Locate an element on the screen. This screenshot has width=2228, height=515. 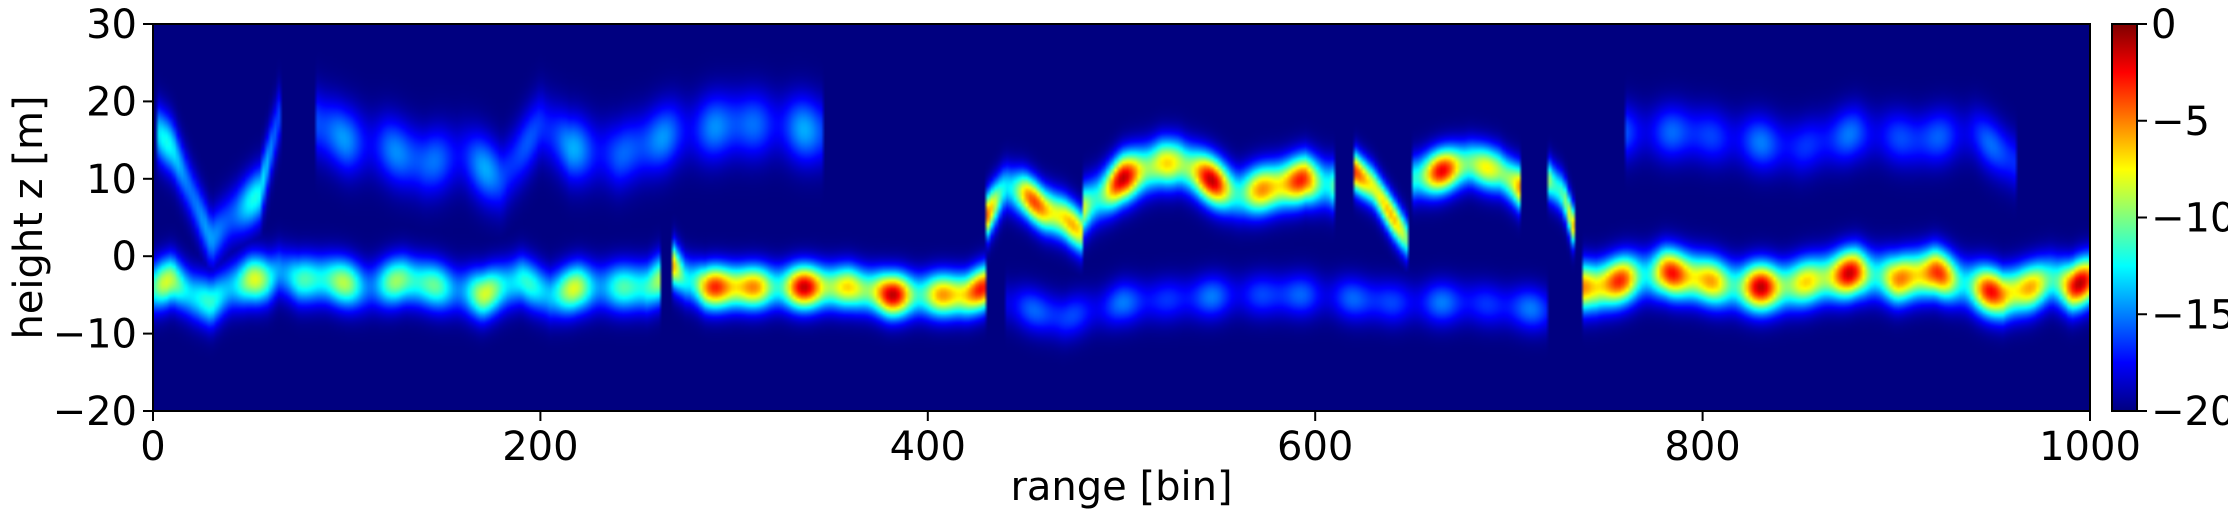
x-axis-label: range [bin] is located at coordinates (1121, 487).